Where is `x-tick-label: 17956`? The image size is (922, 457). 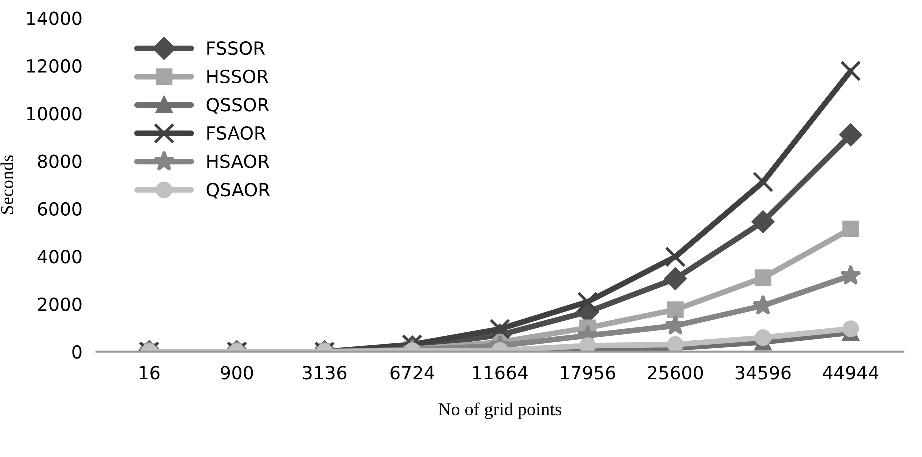 x-tick-label: 17956 is located at coordinates (588, 373).